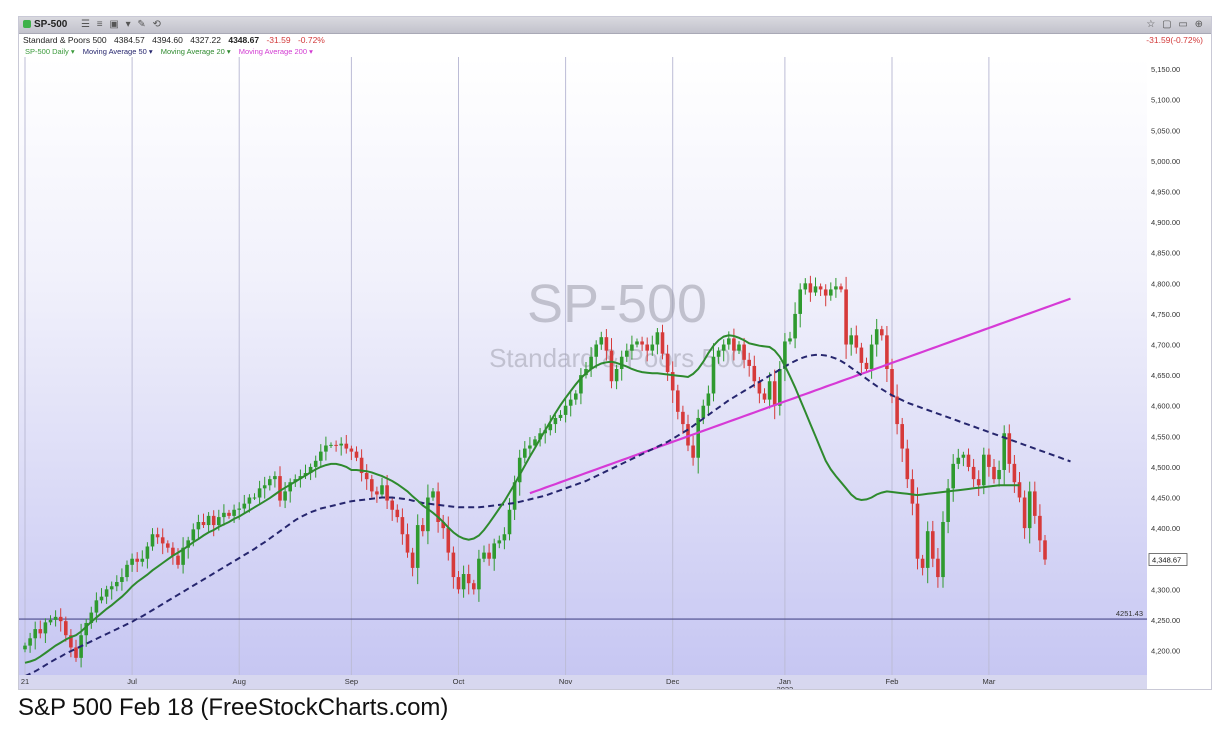 The image size is (1230, 730). Describe the element at coordinates (1165, 467) in the screenshot. I see `y-tick-label: 4,500.00` at that location.